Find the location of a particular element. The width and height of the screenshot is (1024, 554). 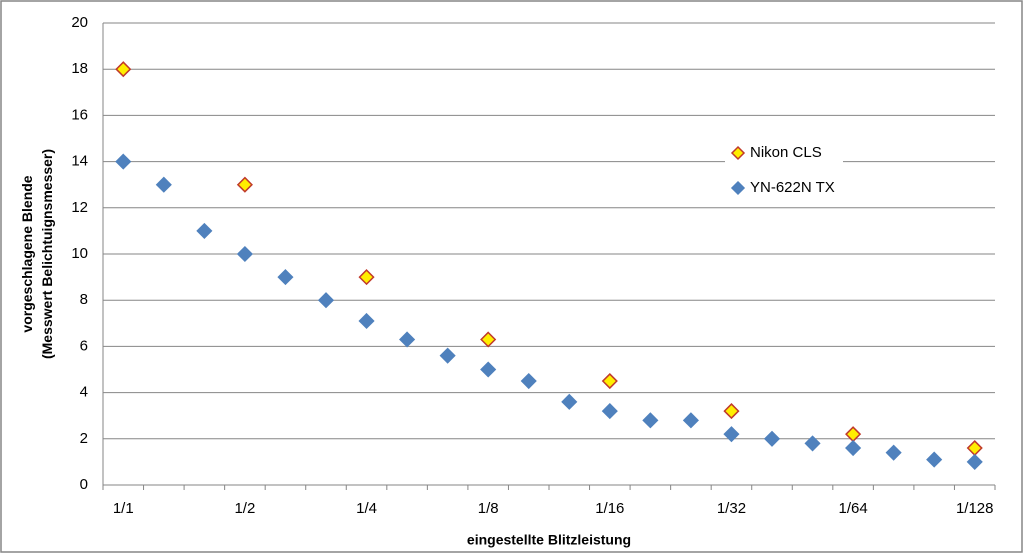

legend-box is located at coordinates (784, 171).